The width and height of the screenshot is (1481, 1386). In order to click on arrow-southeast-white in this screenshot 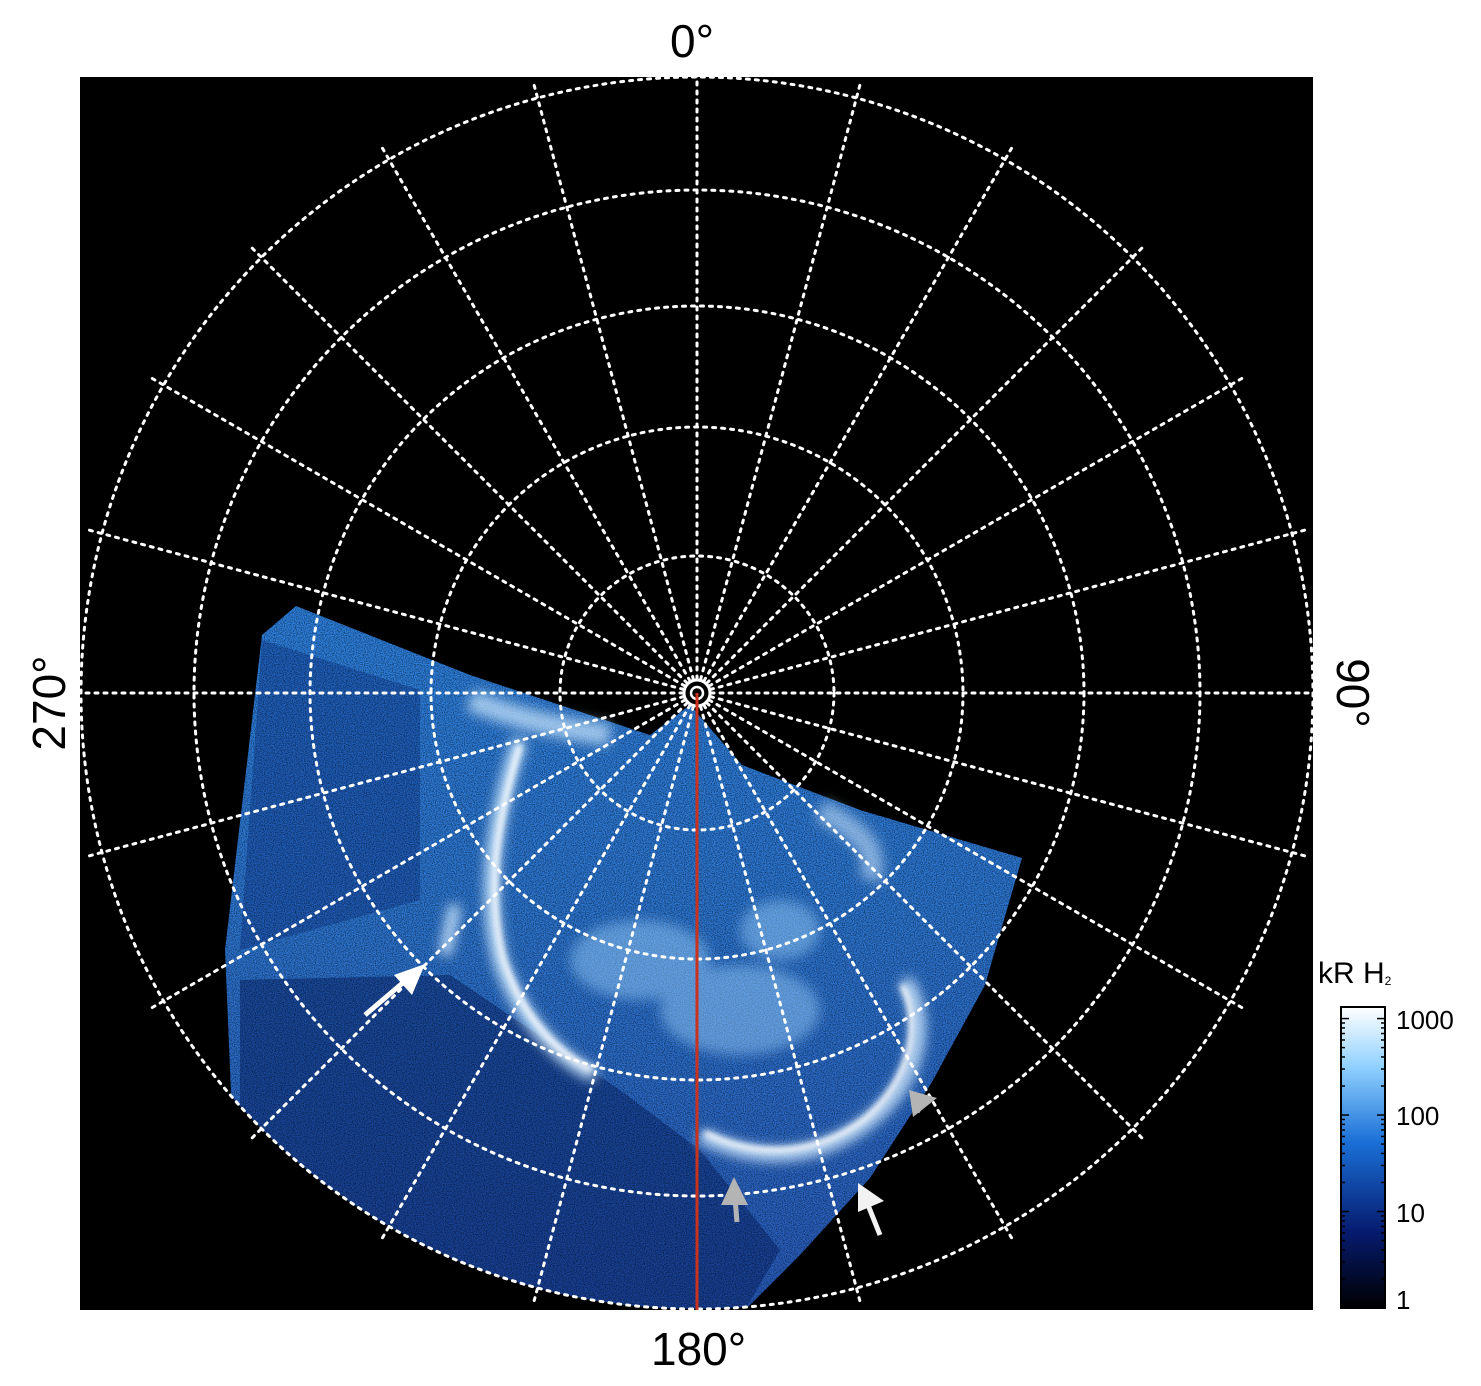, I will do `click(871, 1209)`.